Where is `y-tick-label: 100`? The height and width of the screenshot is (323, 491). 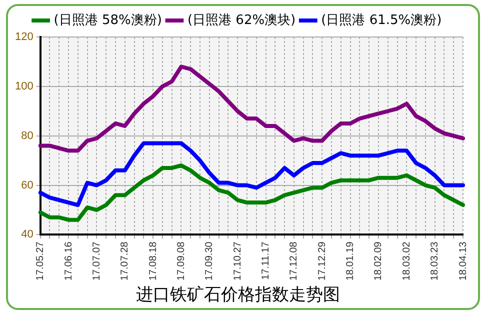
y-tick-label: 100 is located at coordinates (24, 86).